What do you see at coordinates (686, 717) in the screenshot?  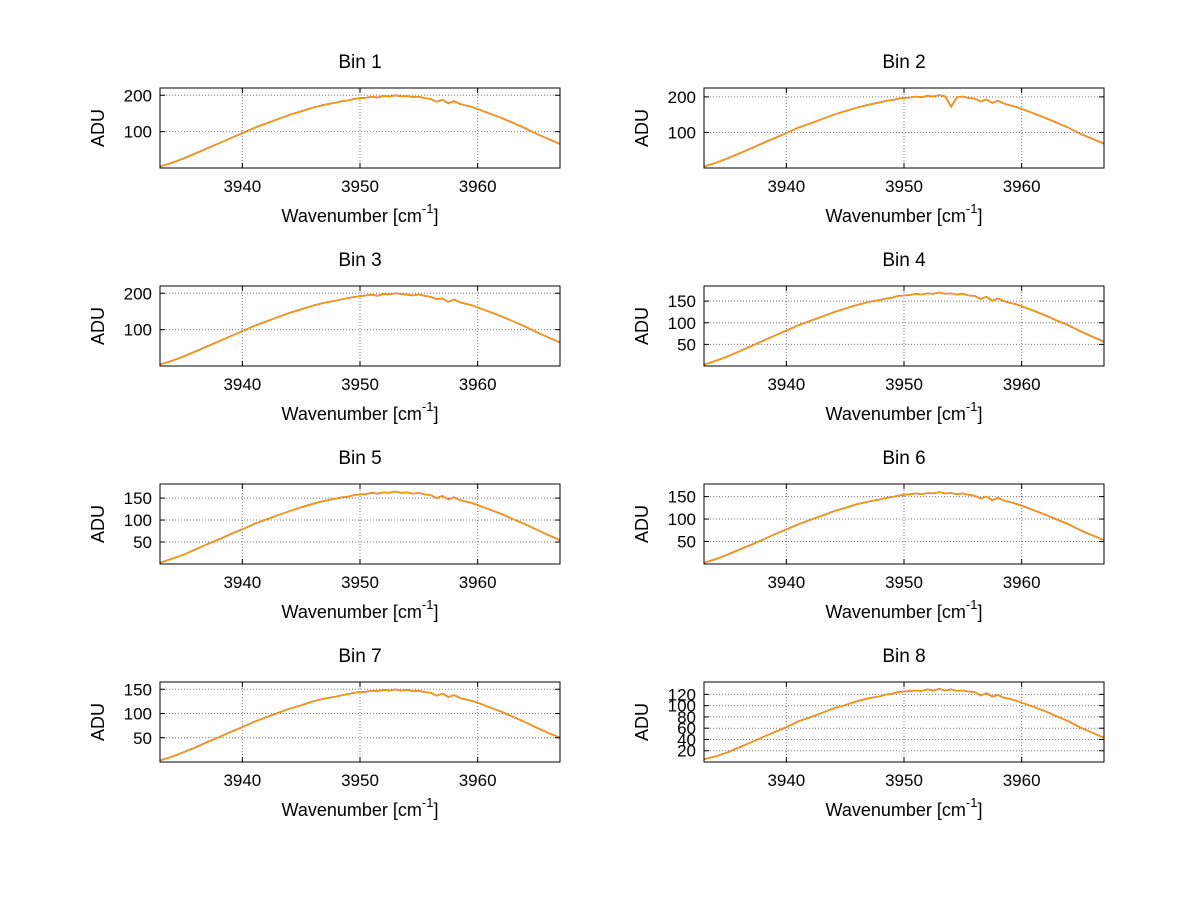 I see `y-tick-label: 80` at bounding box center [686, 717].